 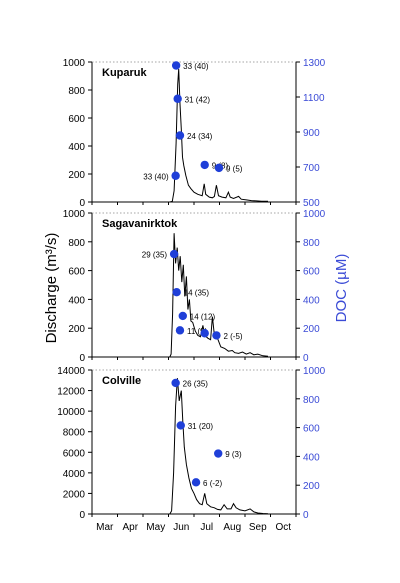 What do you see at coordinates (76, 147) in the screenshot?
I see `kuparuk-ytick-label: 400` at bounding box center [76, 147].